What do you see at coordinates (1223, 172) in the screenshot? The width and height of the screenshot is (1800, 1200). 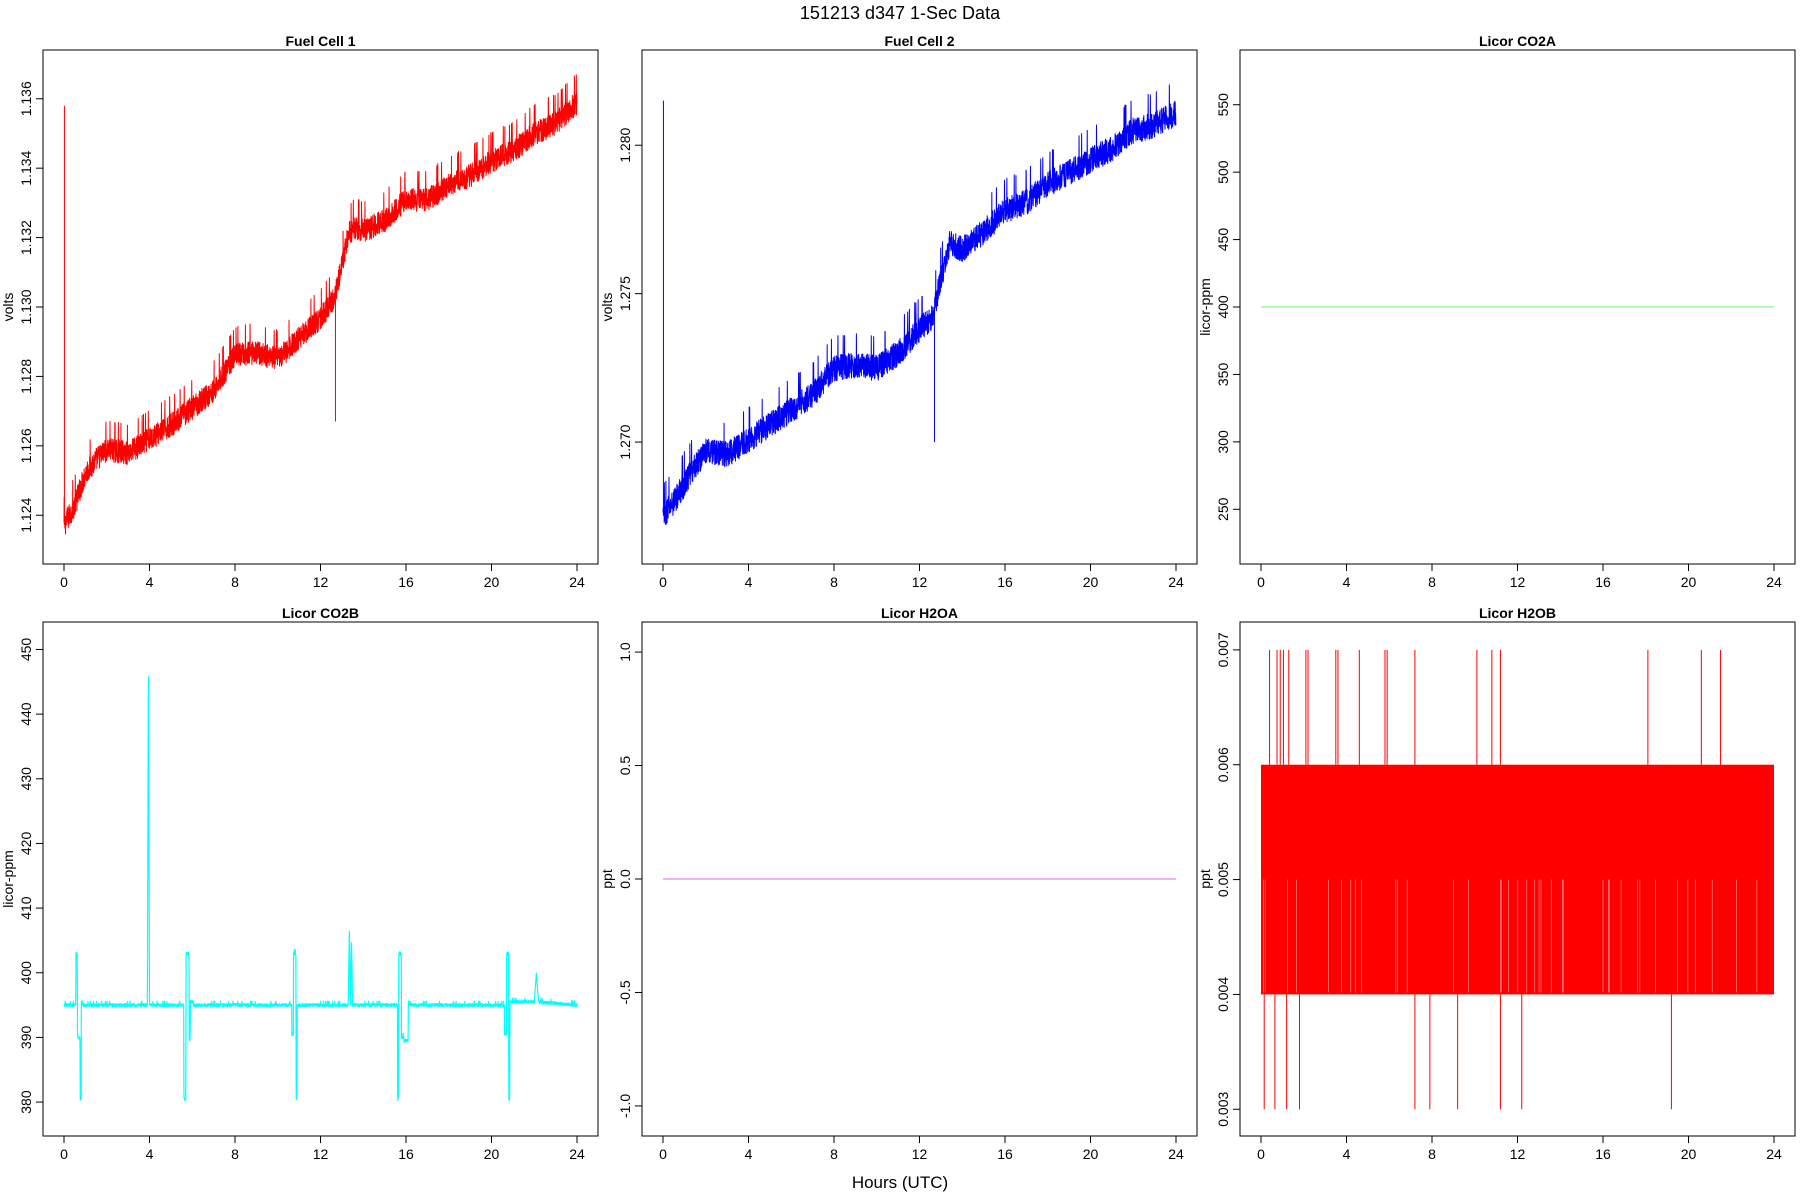 I see `y-tick-label: 500` at bounding box center [1223, 172].